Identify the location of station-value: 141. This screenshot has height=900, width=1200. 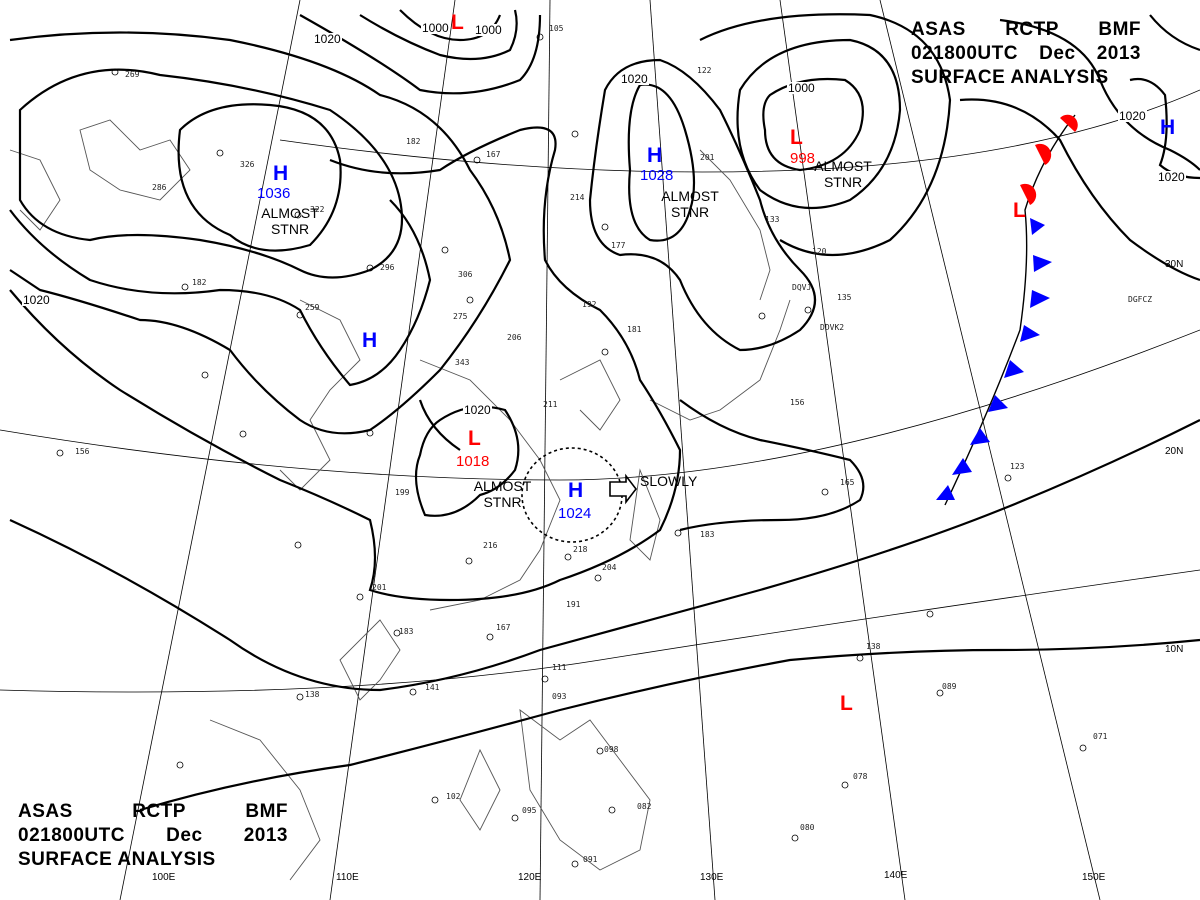
(432, 687).